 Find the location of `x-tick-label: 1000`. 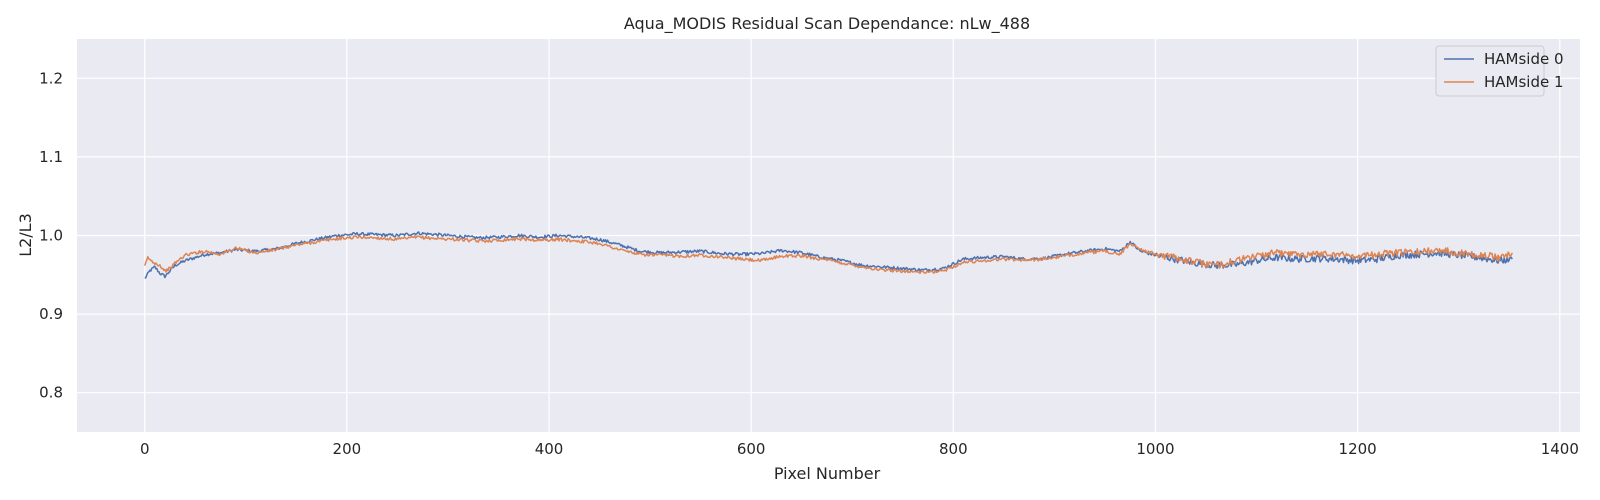

x-tick-label: 1000 is located at coordinates (1155, 449).